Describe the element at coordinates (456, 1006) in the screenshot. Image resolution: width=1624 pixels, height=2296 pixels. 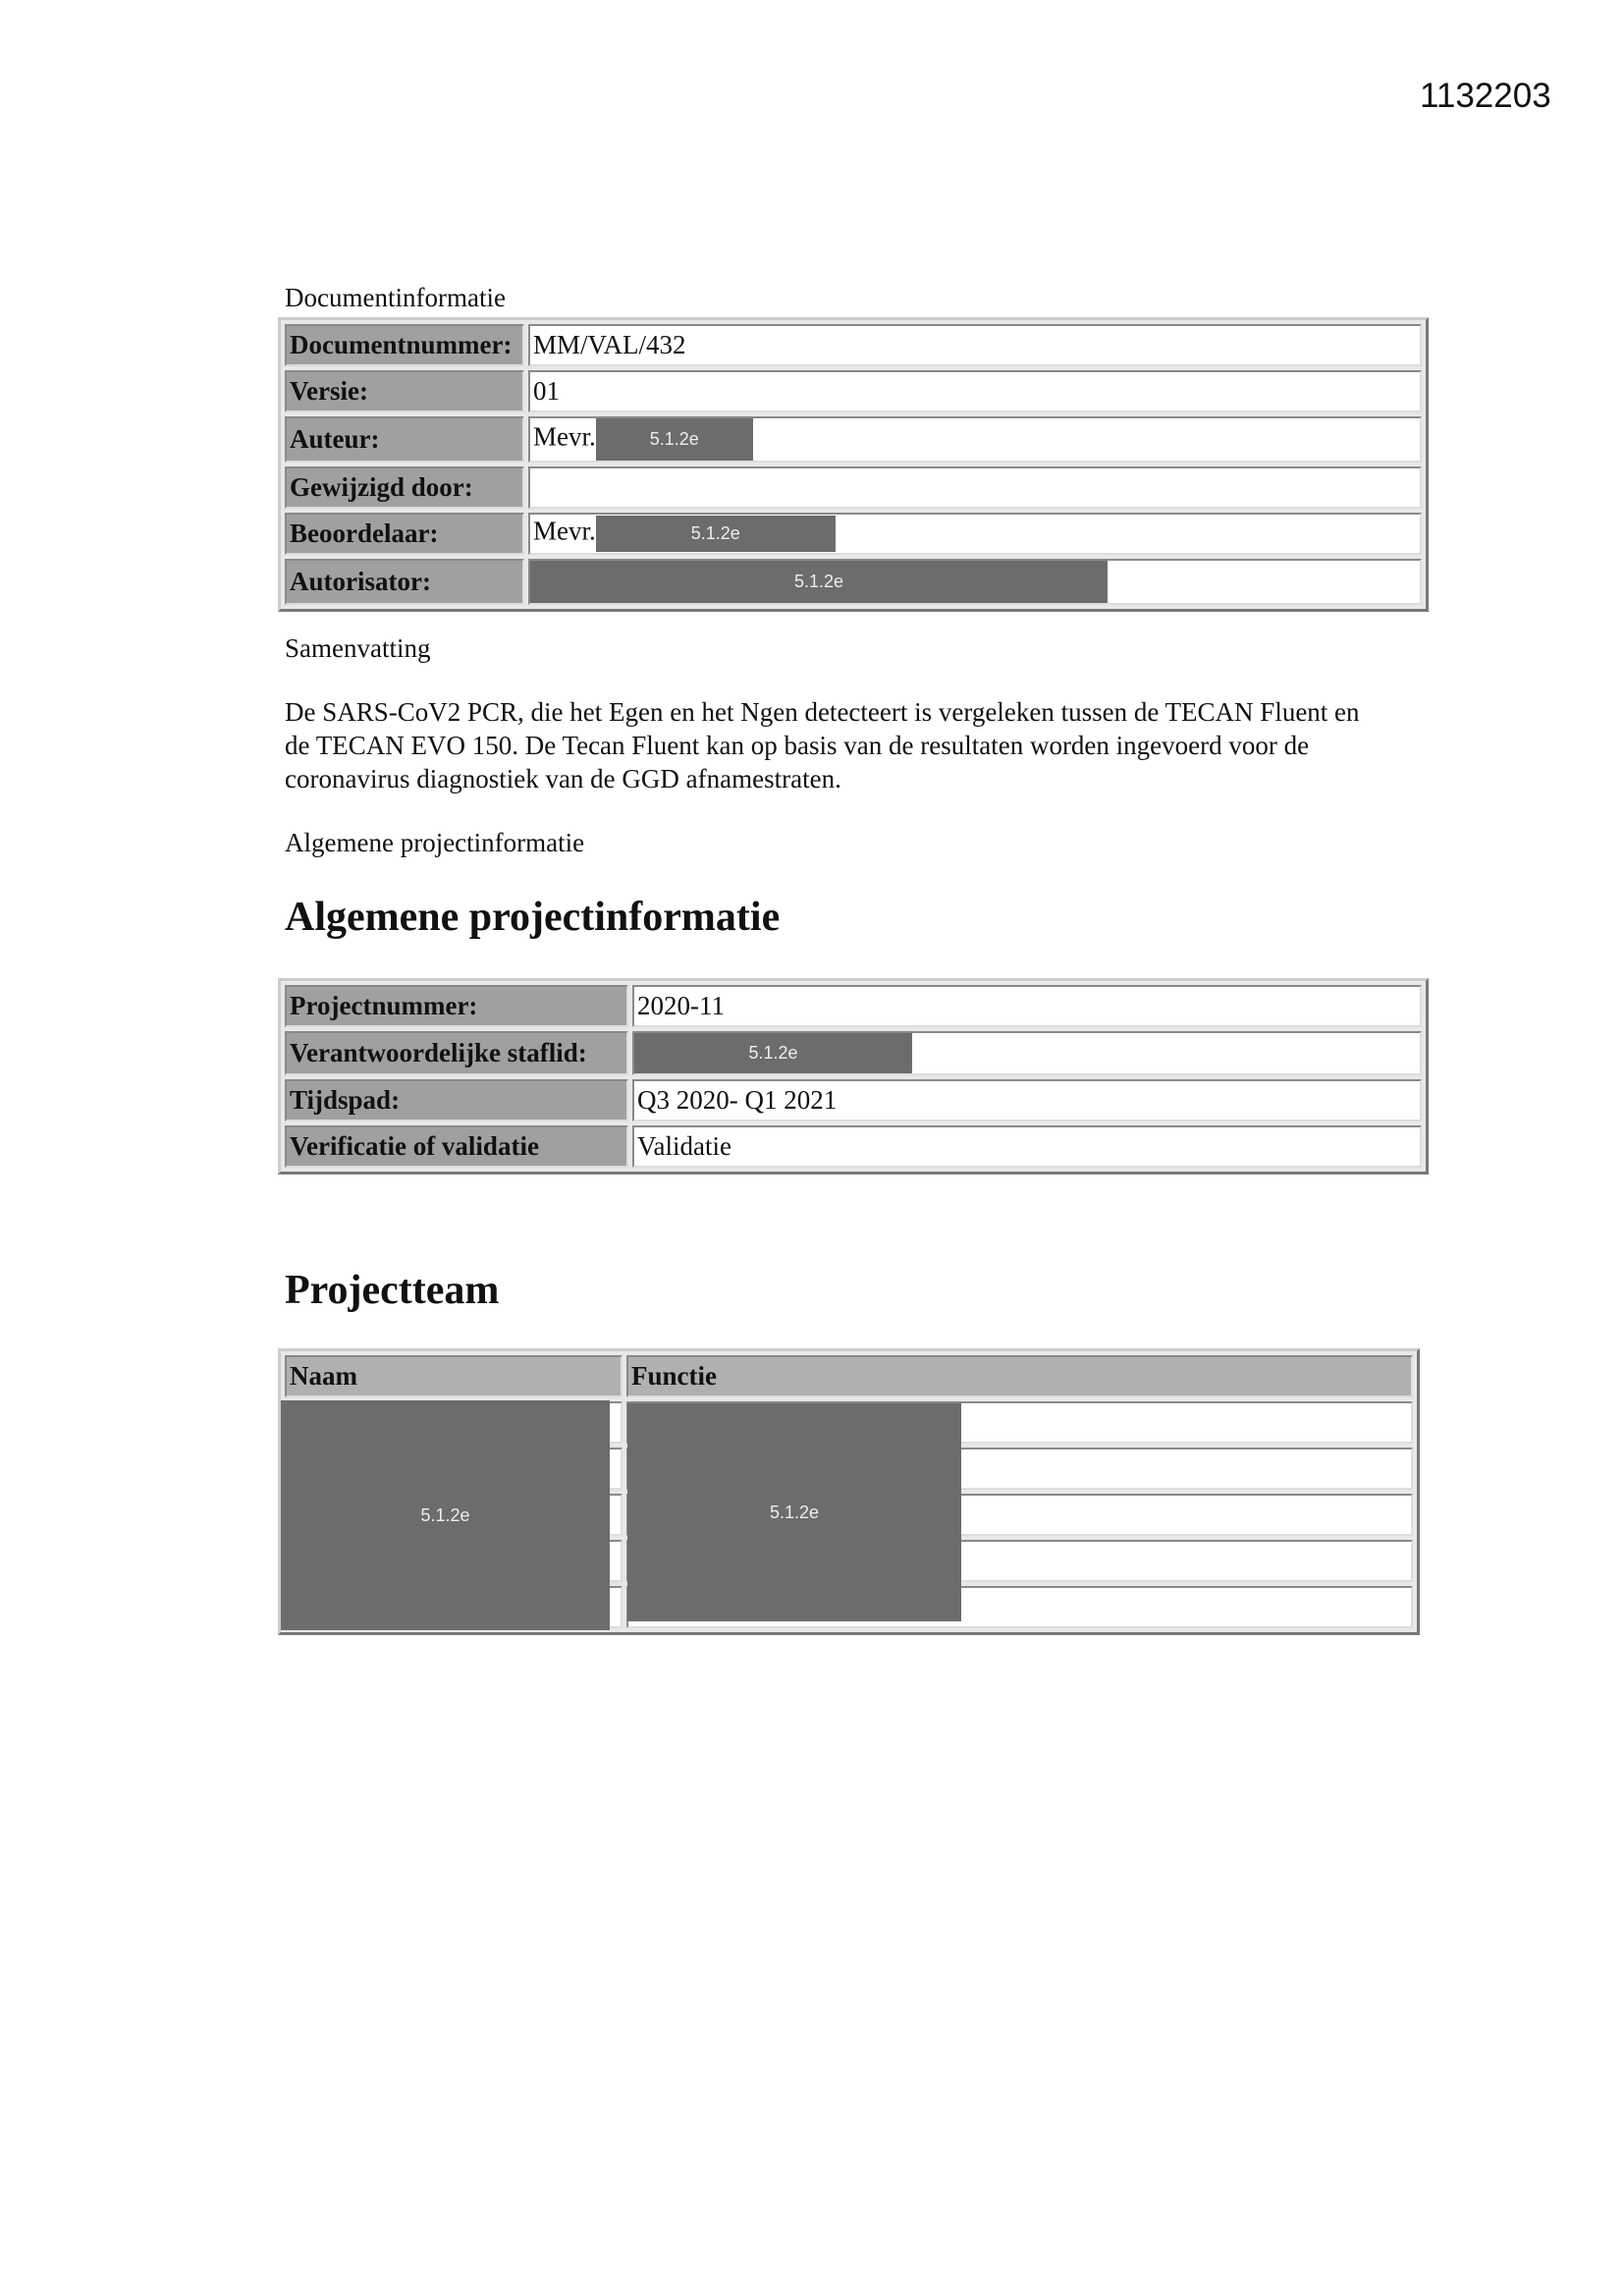
I see `row-label: Projectnummer:` at that location.